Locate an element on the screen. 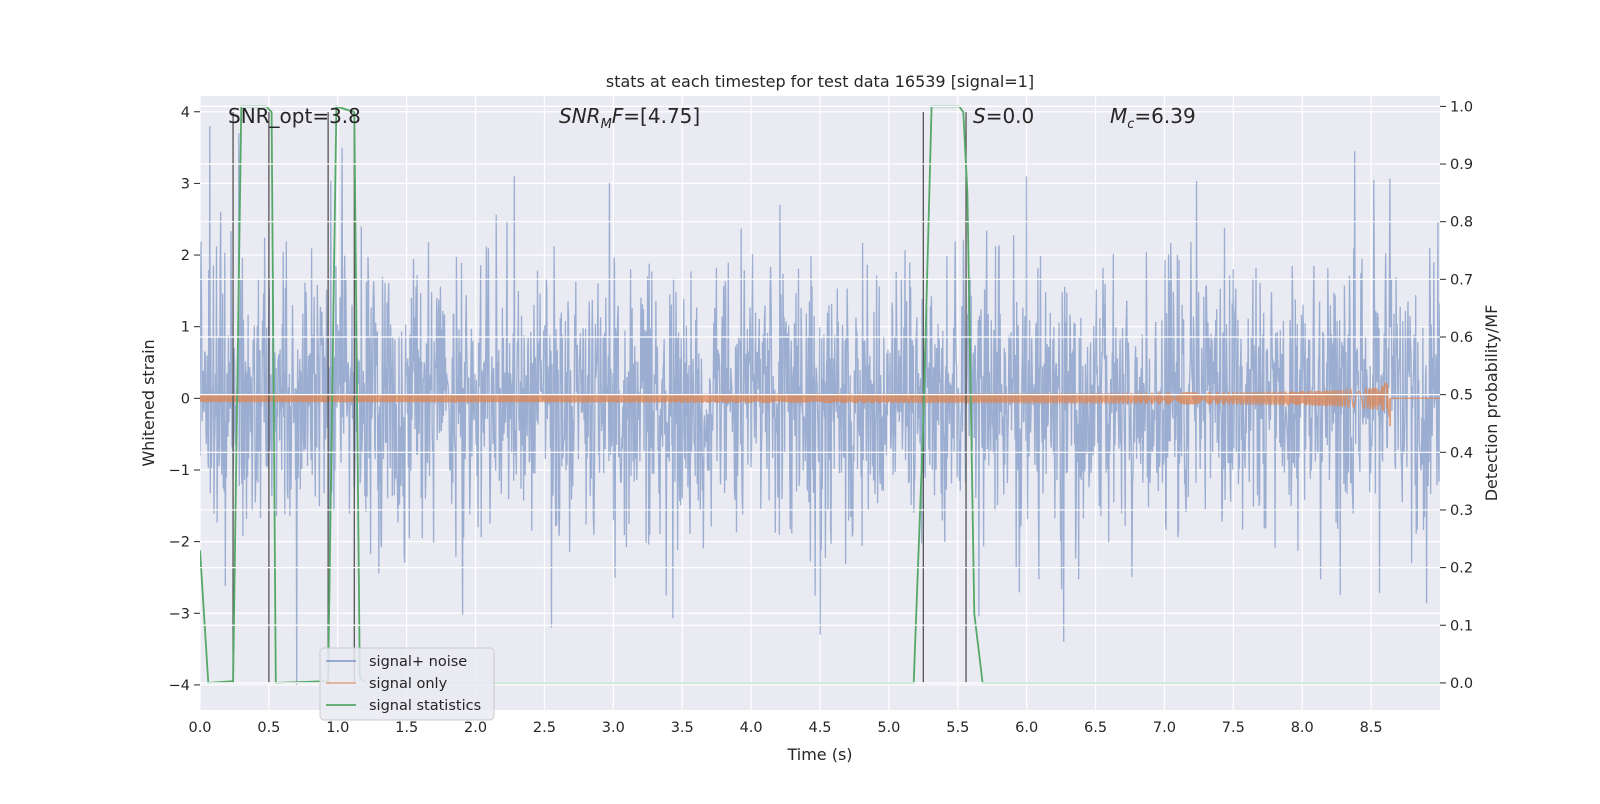 The height and width of the screenshot is (804, 1600). y-left-tick-label: 0 is located at coordinates (185, 399).